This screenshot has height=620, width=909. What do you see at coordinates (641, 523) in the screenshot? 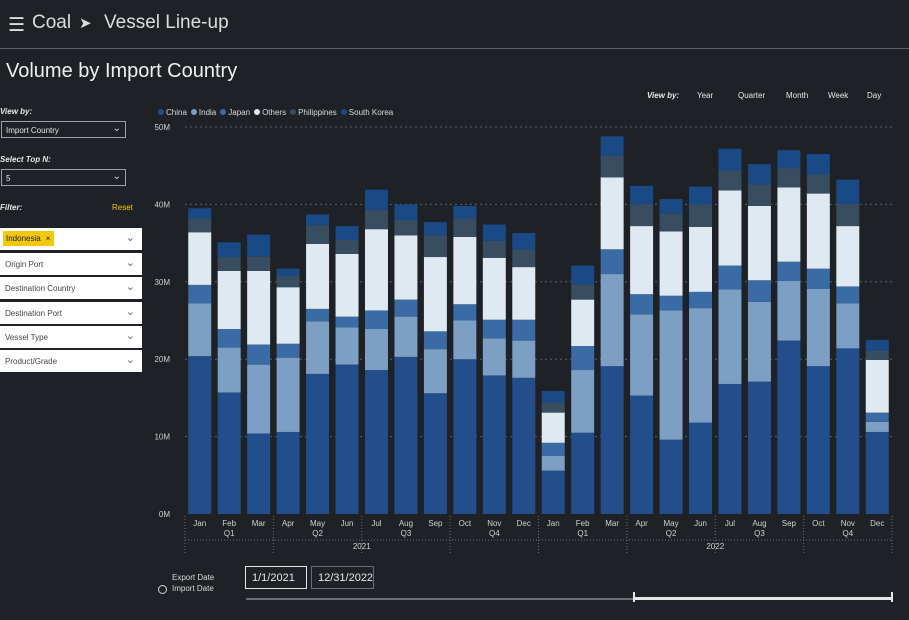
I see `x-tick-label: Apr` at bounding box center [641, 523].